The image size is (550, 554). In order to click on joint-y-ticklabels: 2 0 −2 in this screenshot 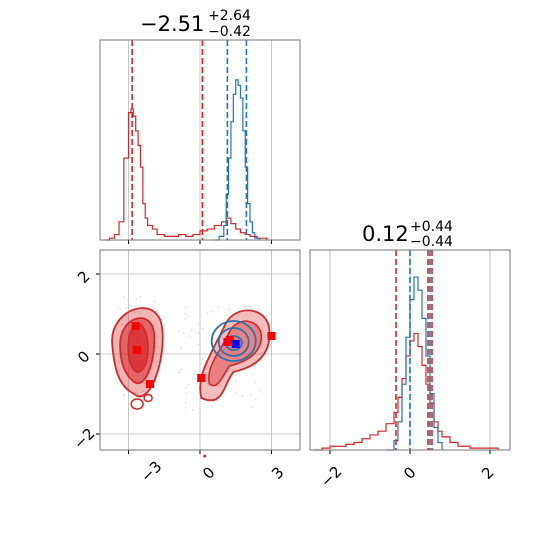, I will do `click(84, 359)`.